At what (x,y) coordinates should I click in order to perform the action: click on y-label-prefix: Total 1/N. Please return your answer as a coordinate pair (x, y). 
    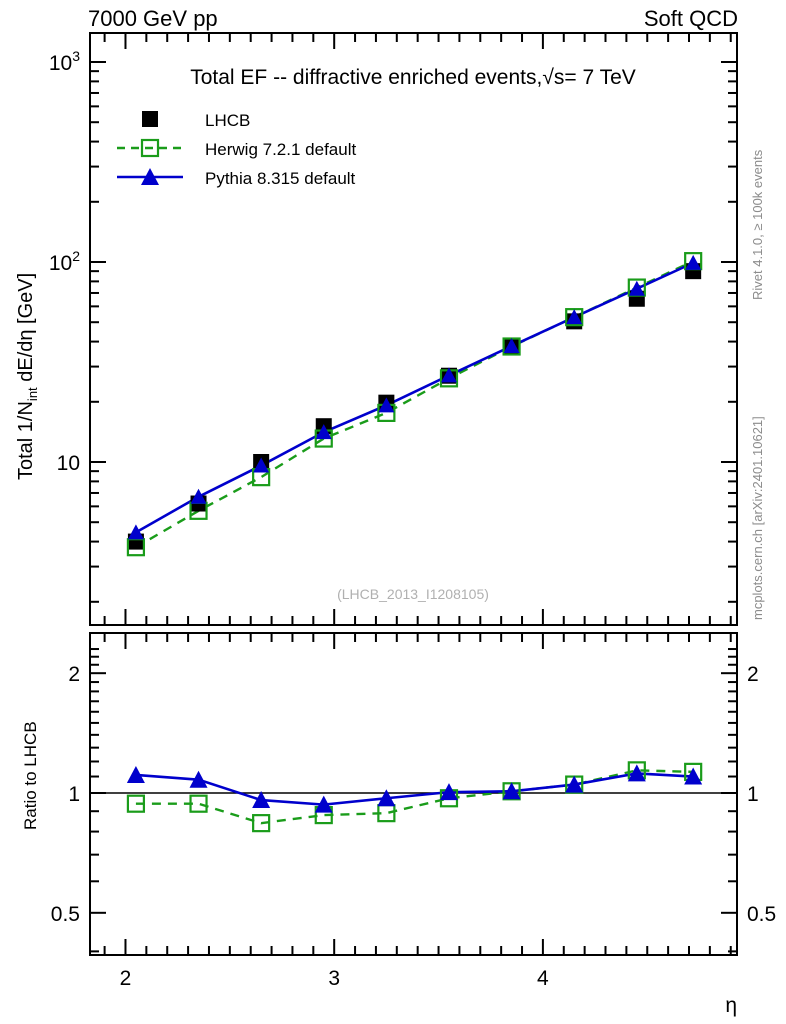
    Looking at the image, I should click on (26, 440).